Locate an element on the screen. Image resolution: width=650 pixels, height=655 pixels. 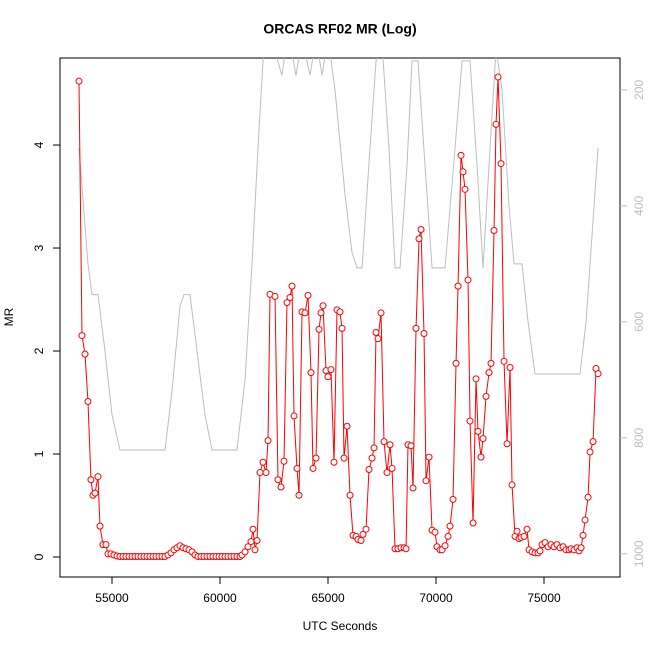
x-tick-label: 70000 is located at coordinates (436, 598).